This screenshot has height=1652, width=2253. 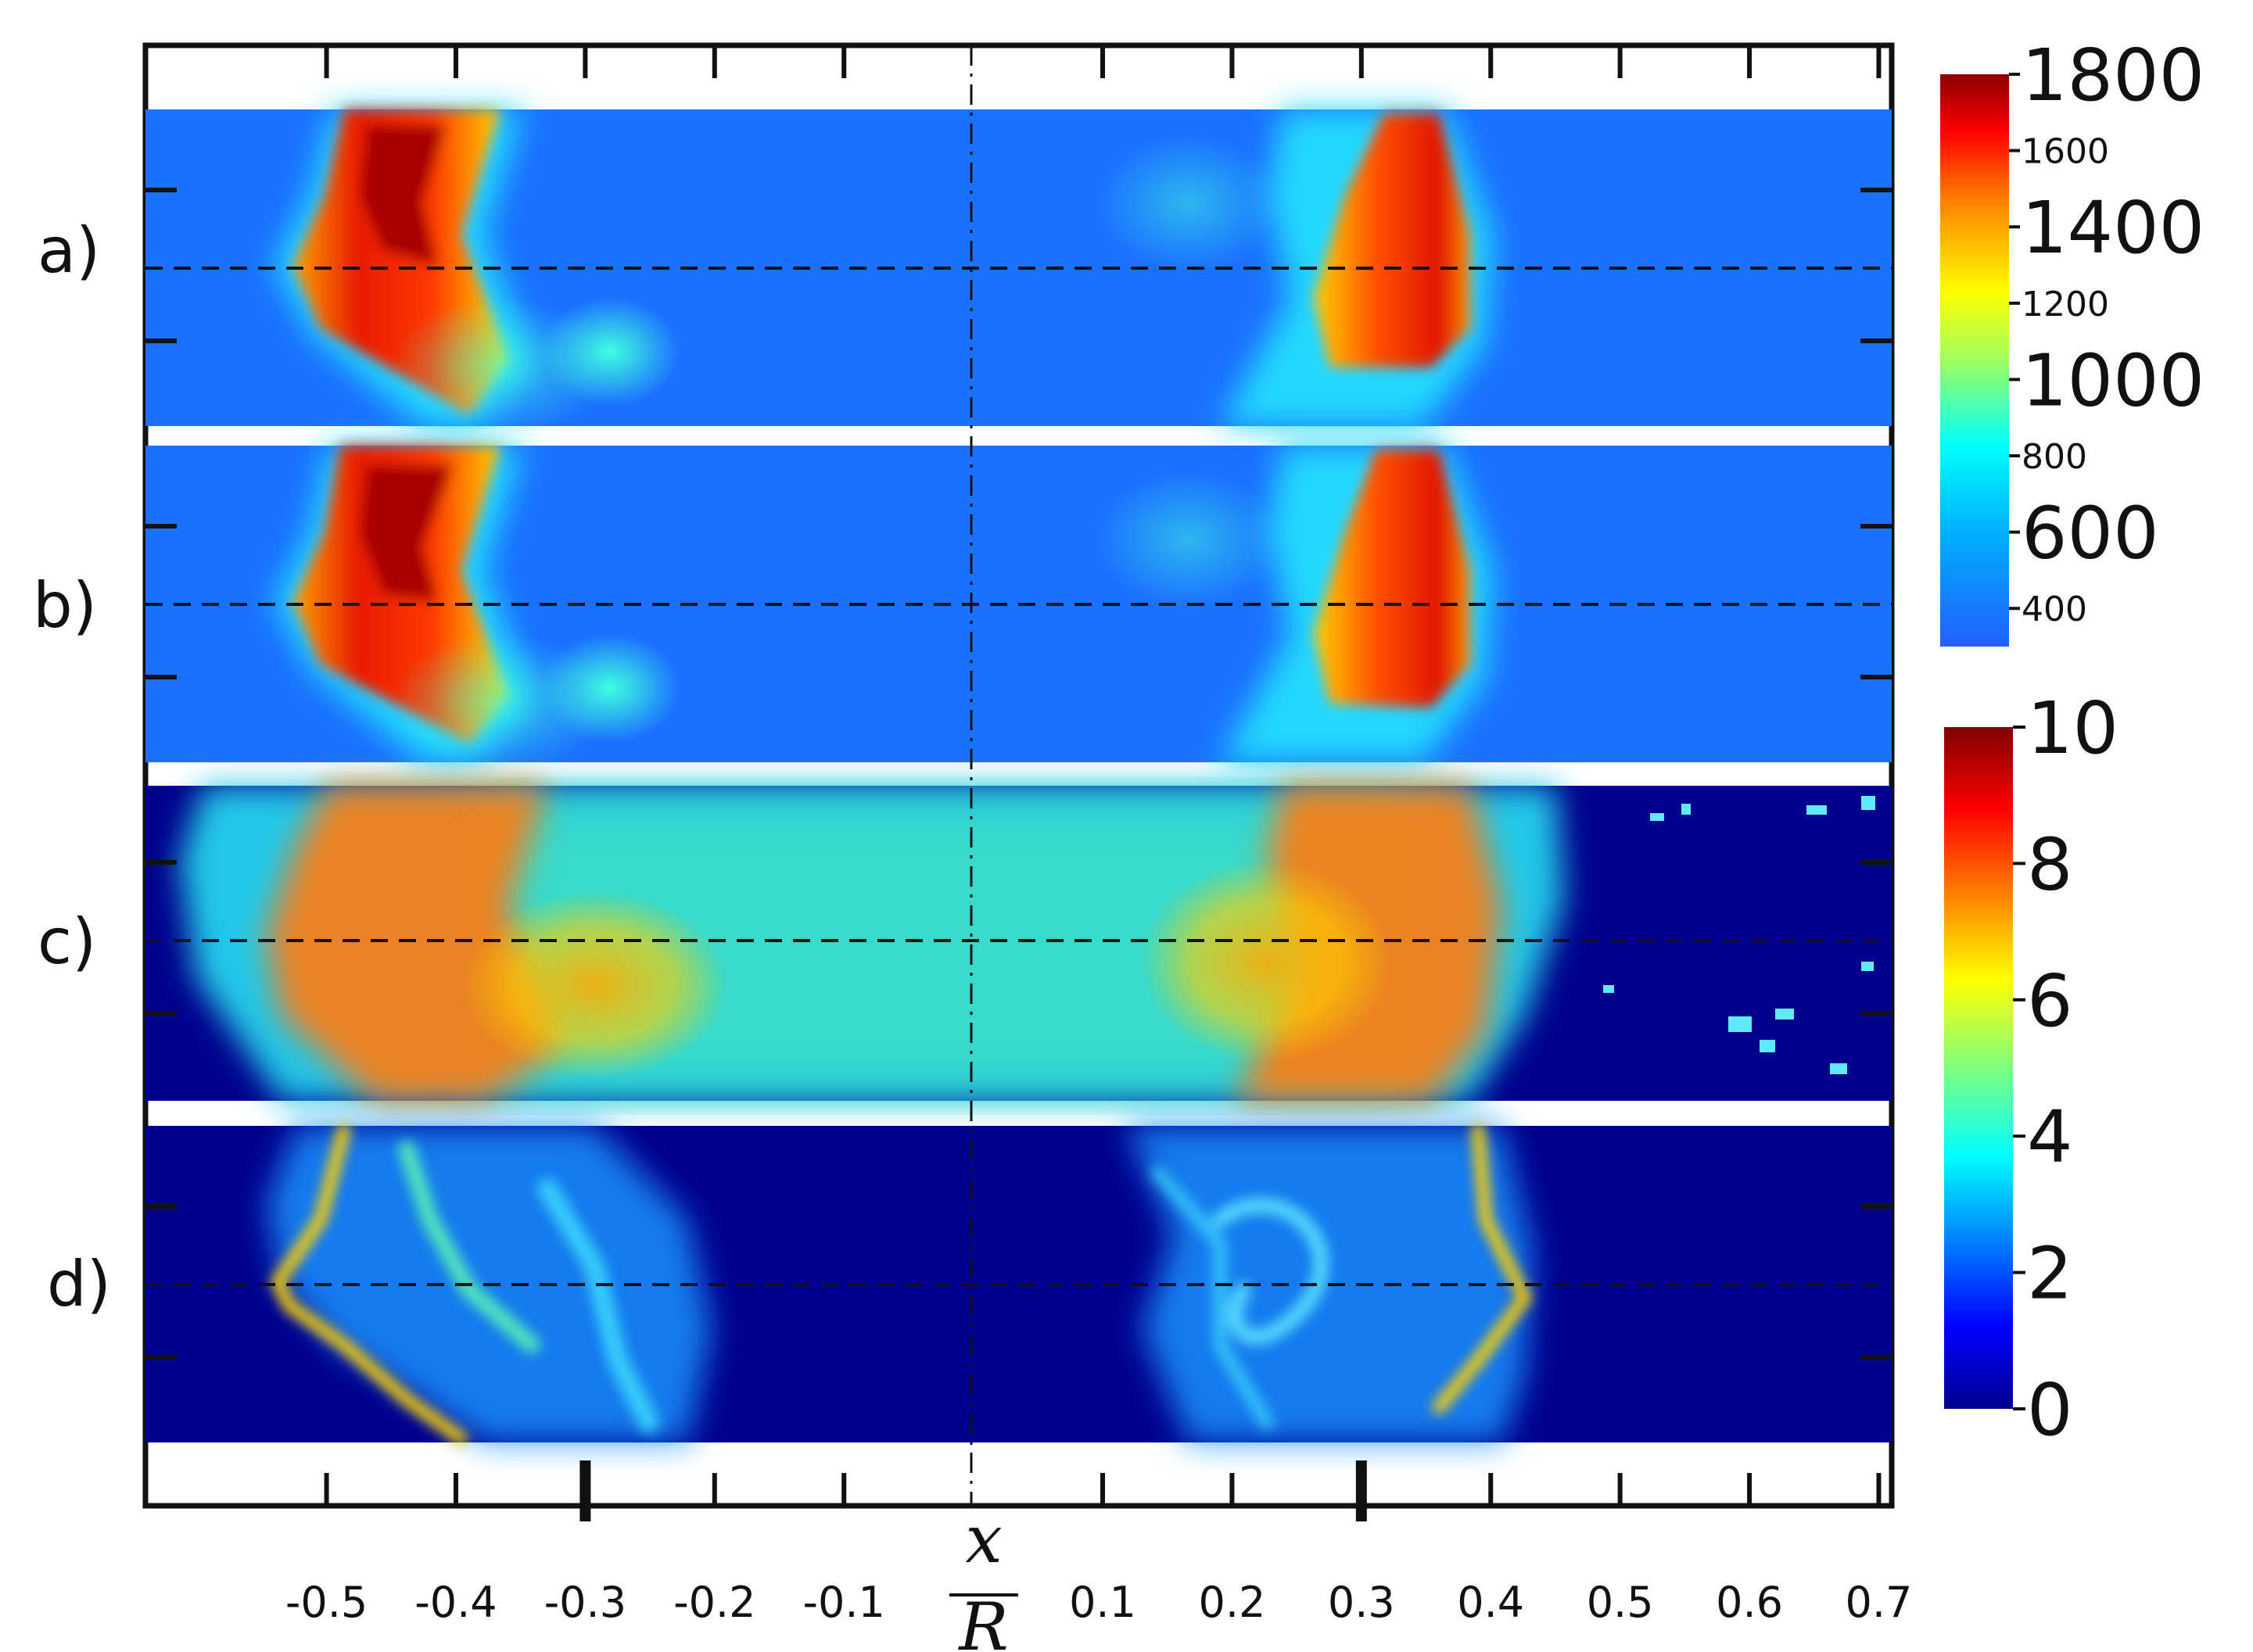 What do you see at coordinates (2050, 1001) in the screenshot?
I see `colorbar-bottom-label: 6` at bounding box center [2050, 1001].